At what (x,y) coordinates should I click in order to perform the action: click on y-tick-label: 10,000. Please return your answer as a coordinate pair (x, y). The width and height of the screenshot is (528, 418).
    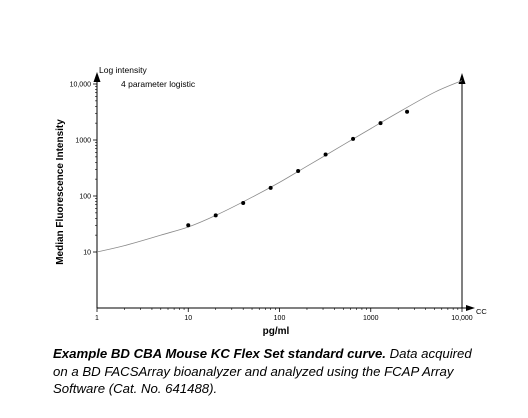
    Looking at the image, I should click on (81, 85).